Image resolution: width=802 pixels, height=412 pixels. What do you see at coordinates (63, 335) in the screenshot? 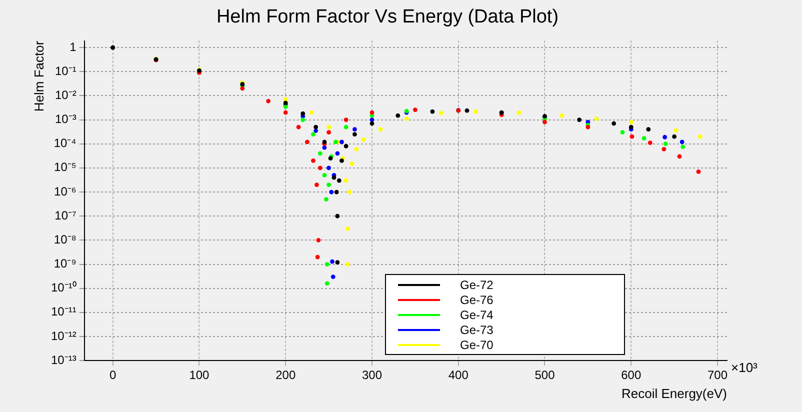
I see `y-tick-label: 10⁻¹²` at bounding box center [63, 335].